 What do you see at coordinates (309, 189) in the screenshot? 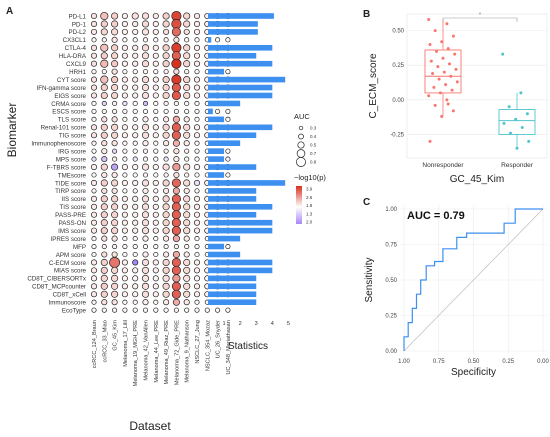
I see `color-legend-tick: 3.9` at bounding box center [309, 189].